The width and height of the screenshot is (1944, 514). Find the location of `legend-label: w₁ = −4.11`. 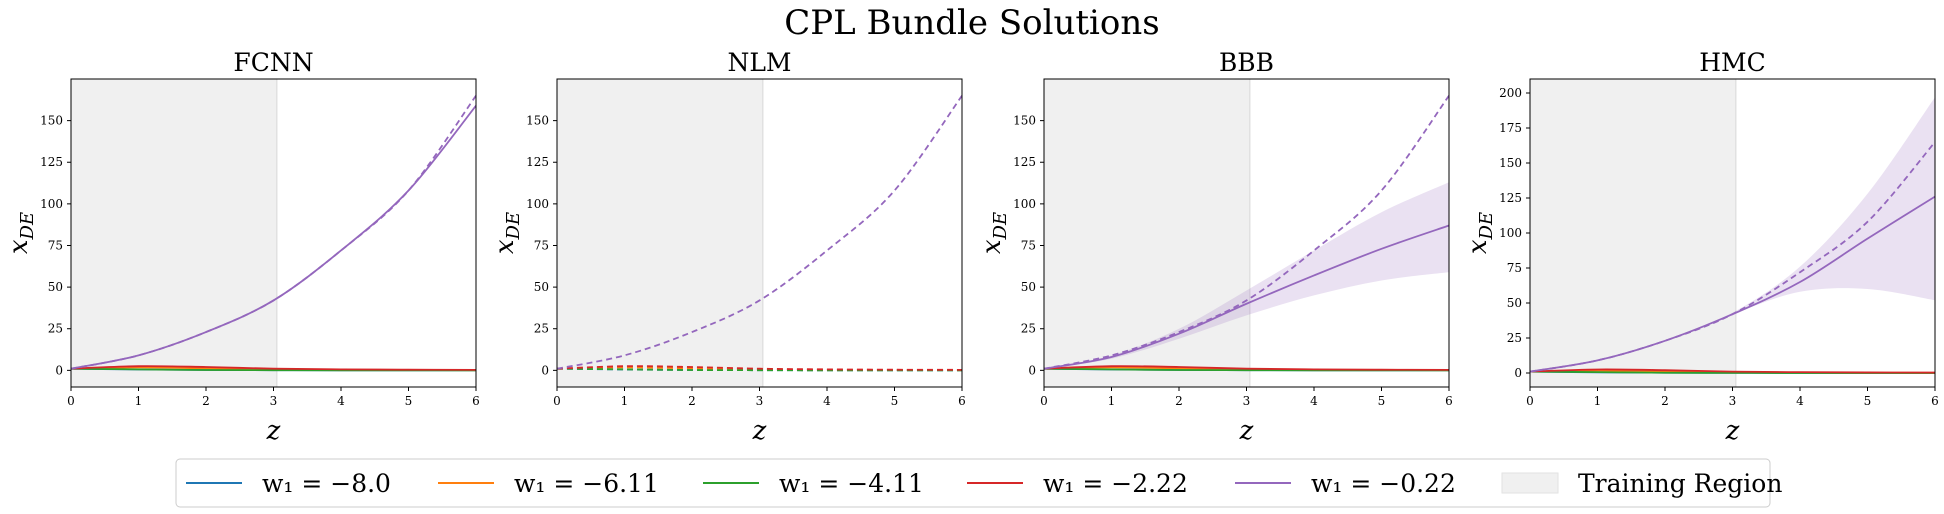

legend-label: w₁ = −4.11 is located at coordinates (851, 483).